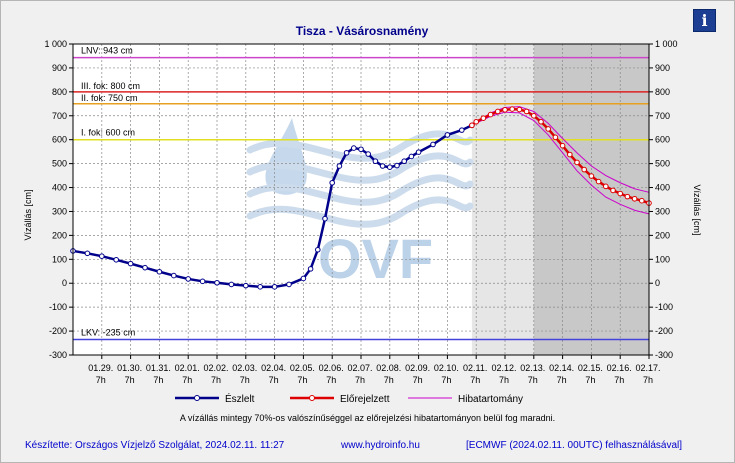 The image size is (735, 463). What do you see at coordinates (108, 133) in the screenshot?
I see `level-label: I. fok: 600 cm` at bounding box center [108, 133].